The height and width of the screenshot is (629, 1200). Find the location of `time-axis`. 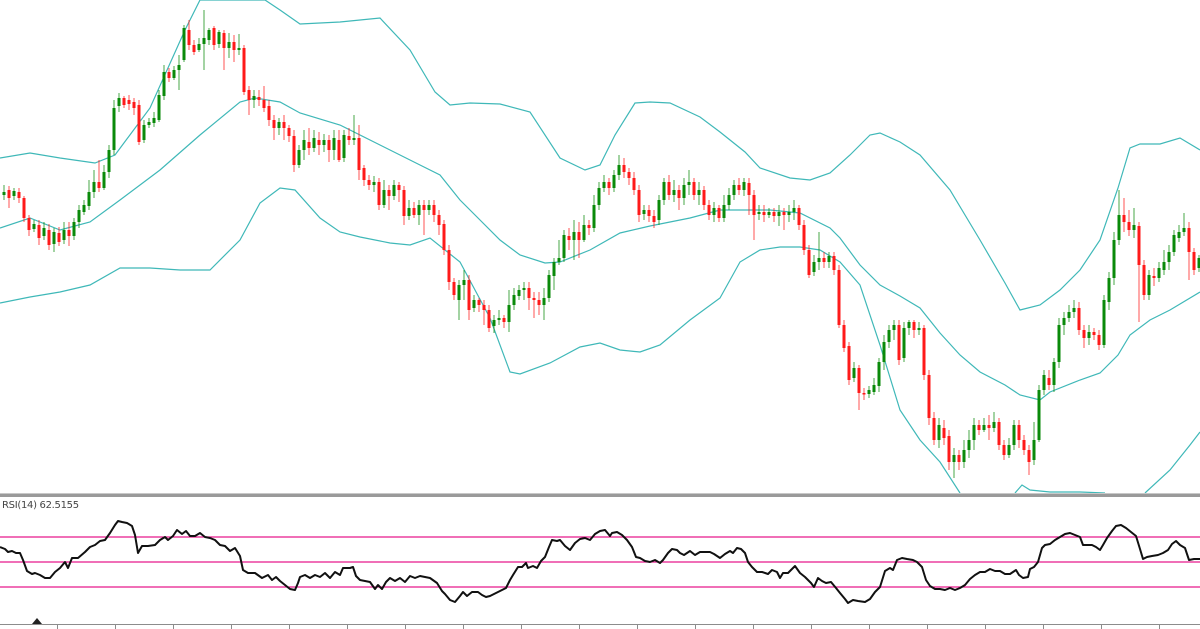

time-axis is located at coordinates (600, 626).